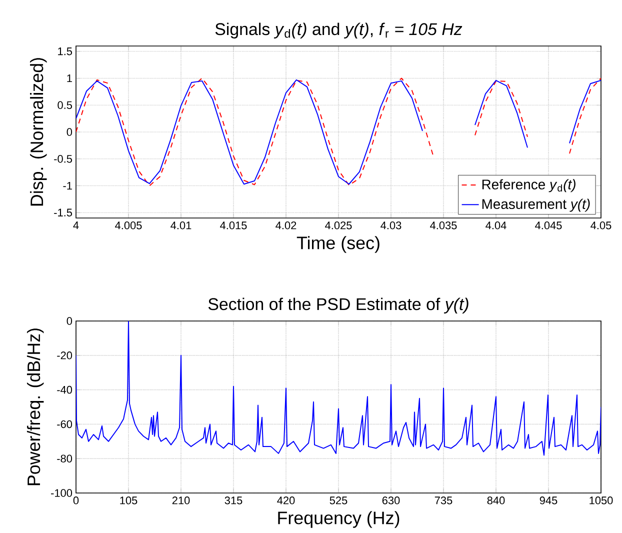 This screenshot has width=622, height=533. Describe the element at coordinates (338, 30) in the screenshot. I see `chart-title: Signals y$_{d}$(t) and y(t), f$_{r}$ = 105 Hz` at that location.